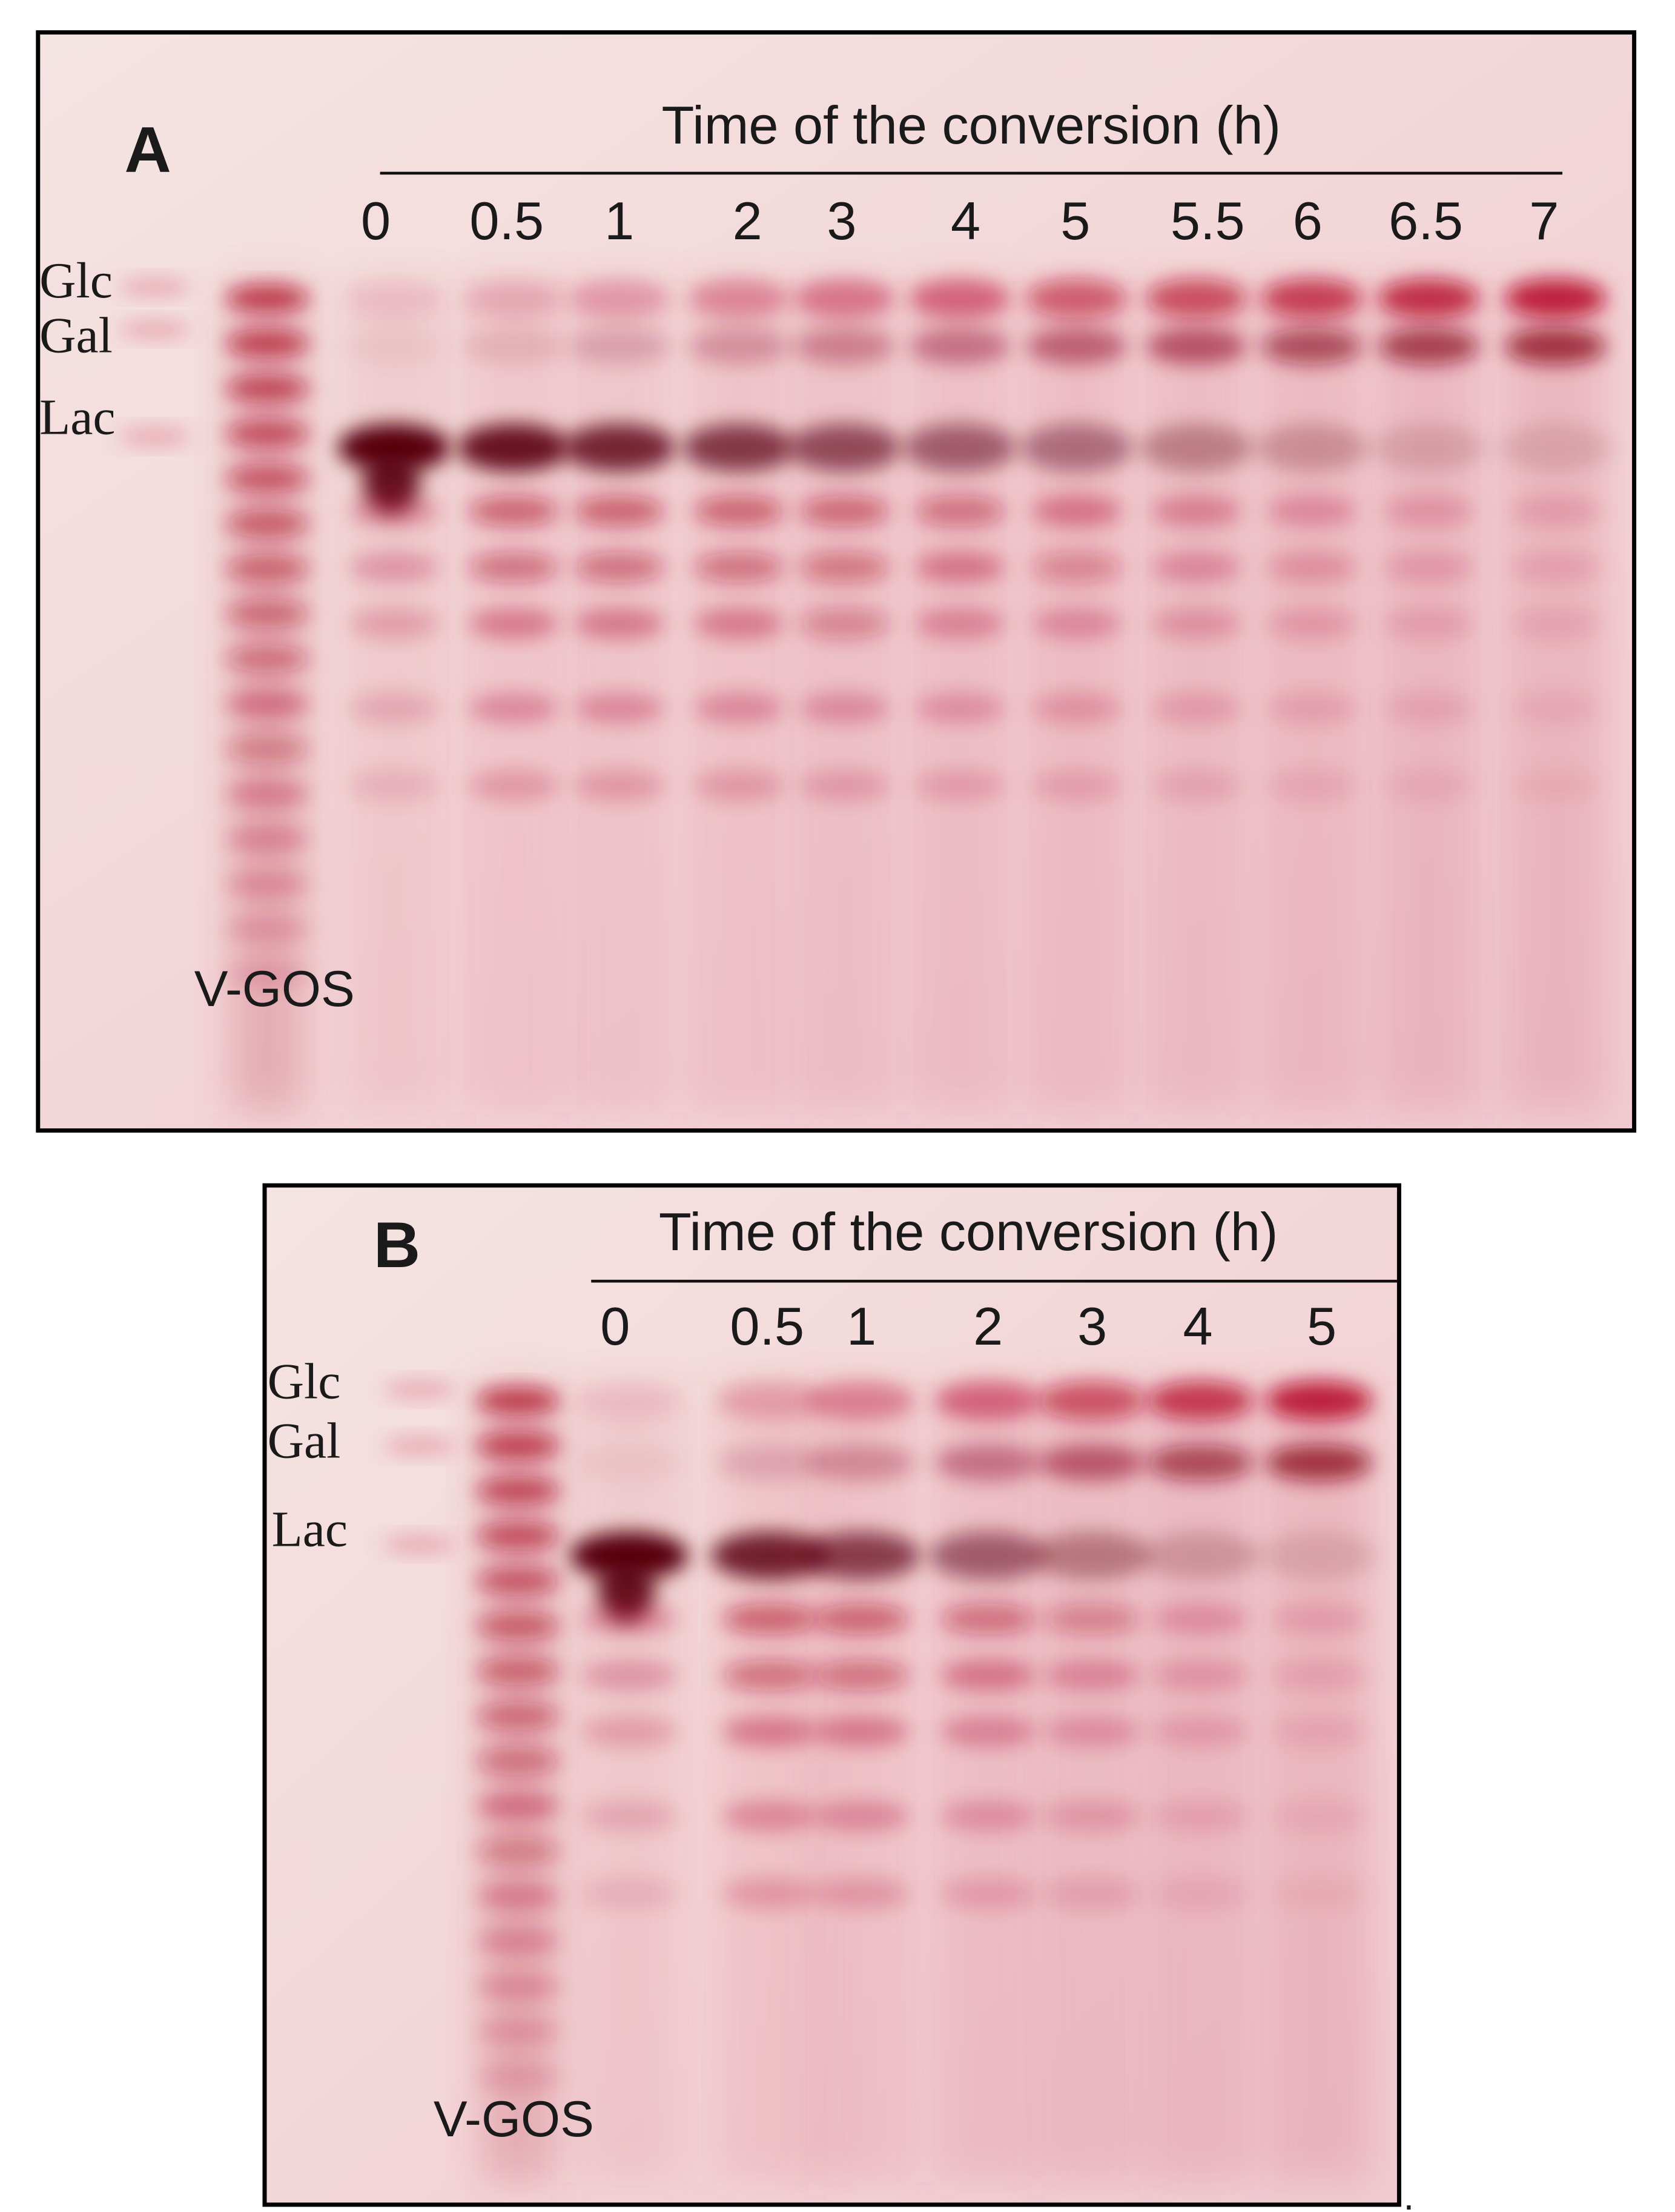  Describe the element at coordinates (960, 221) in the screenshot. I see `lane-labels: 0 0.5 1 2 3 4 5 5.5 6 6.5 7` at that location.